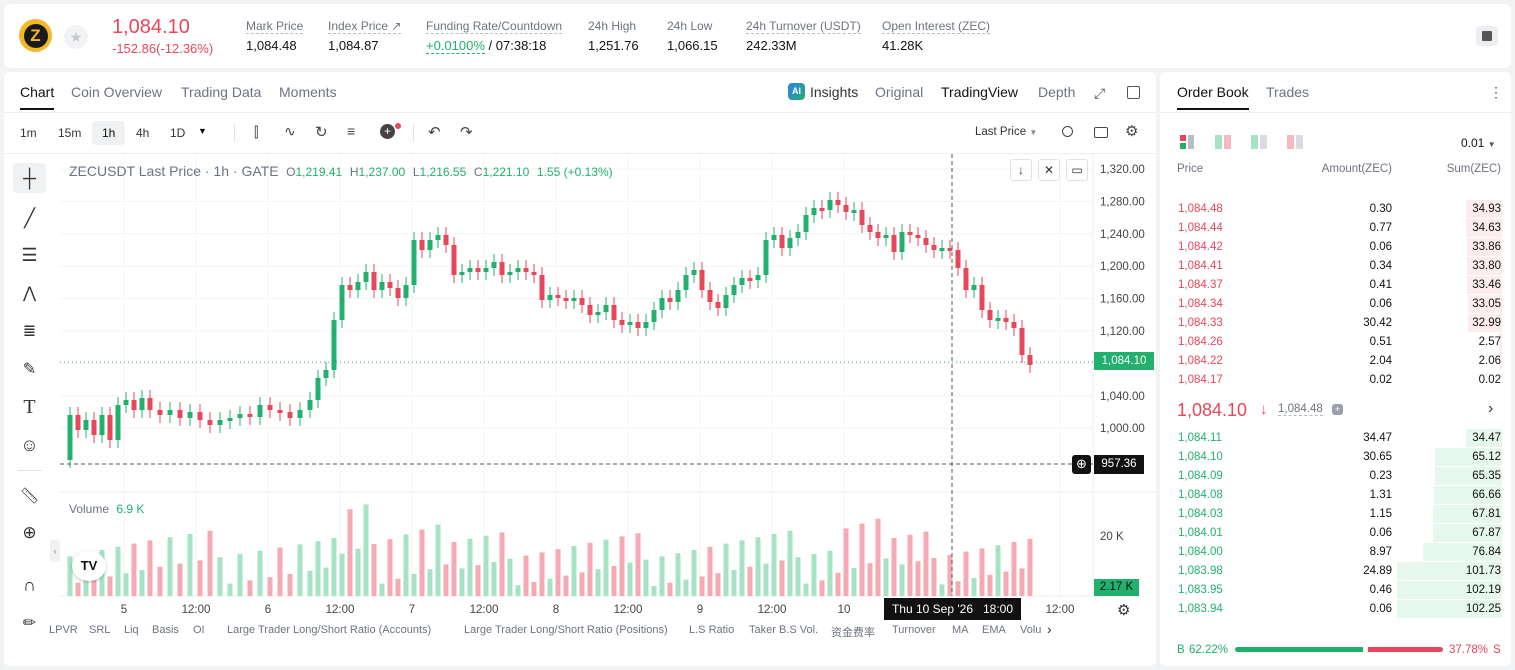 The height and width of the screenshot is (670, 1515). What do you see at coordinates (1067, 131) in the screenshot?
I see `search-icon` at bounding box center [1067, 131].